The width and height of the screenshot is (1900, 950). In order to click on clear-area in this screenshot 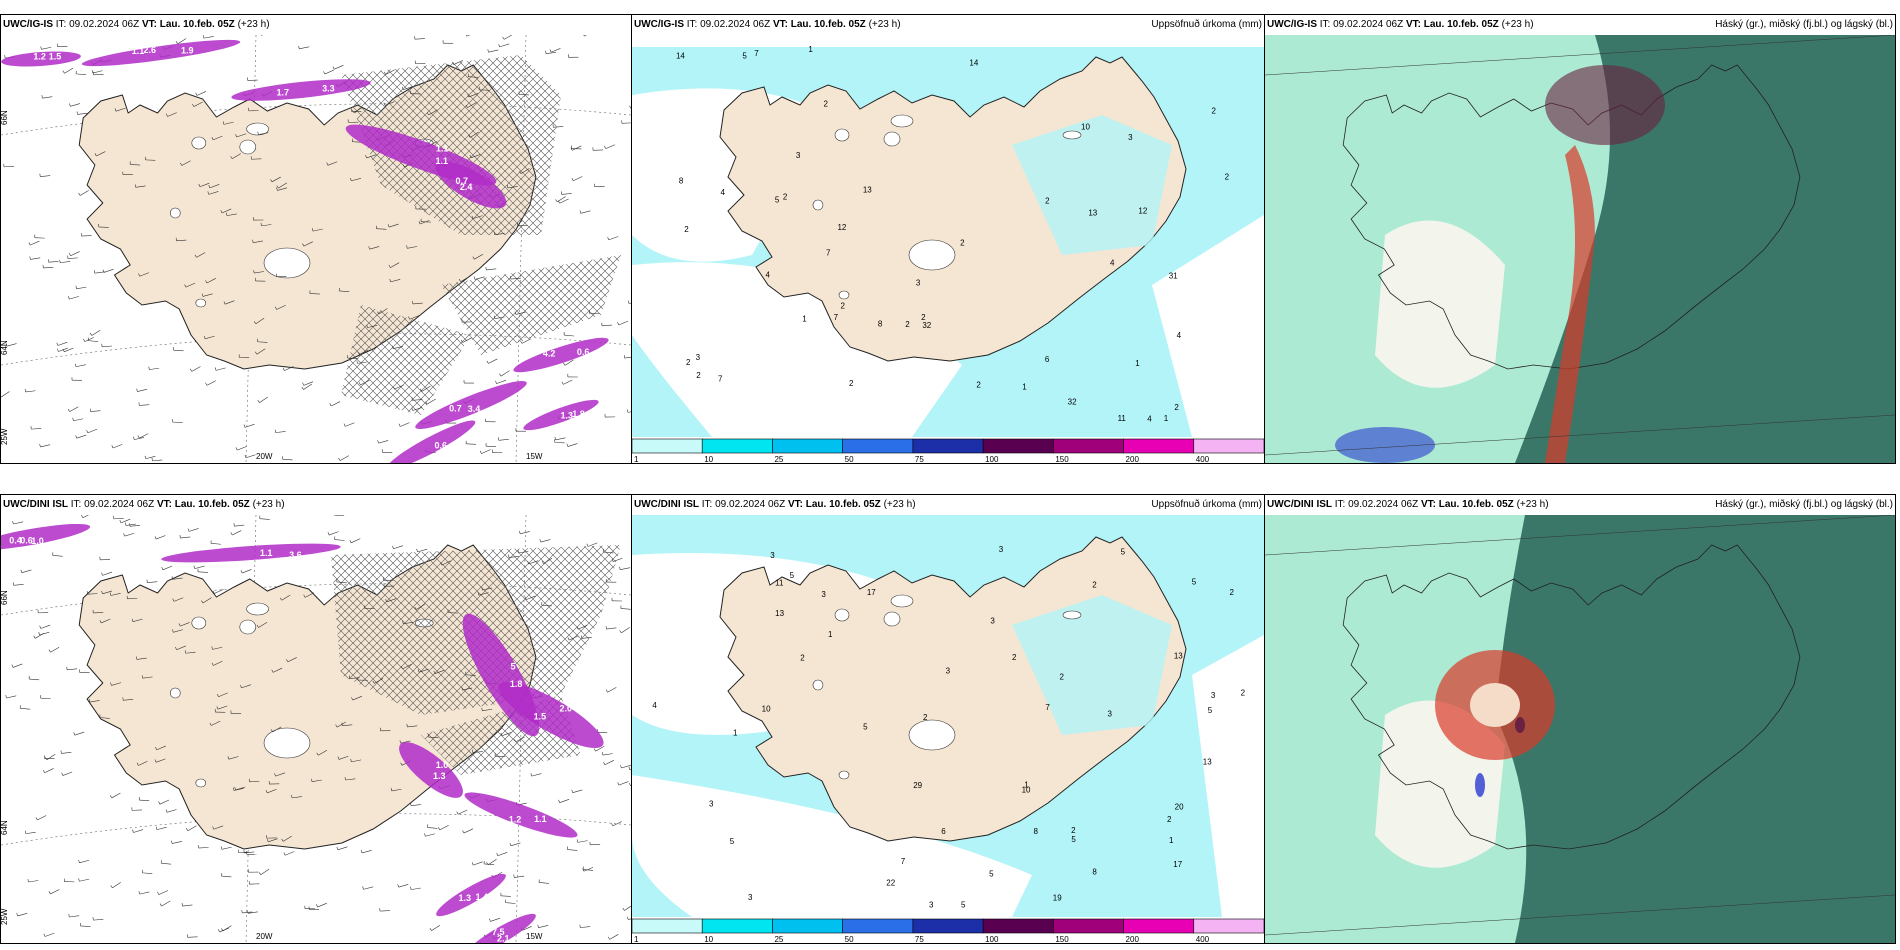, I will do `click(1440, 304)`.